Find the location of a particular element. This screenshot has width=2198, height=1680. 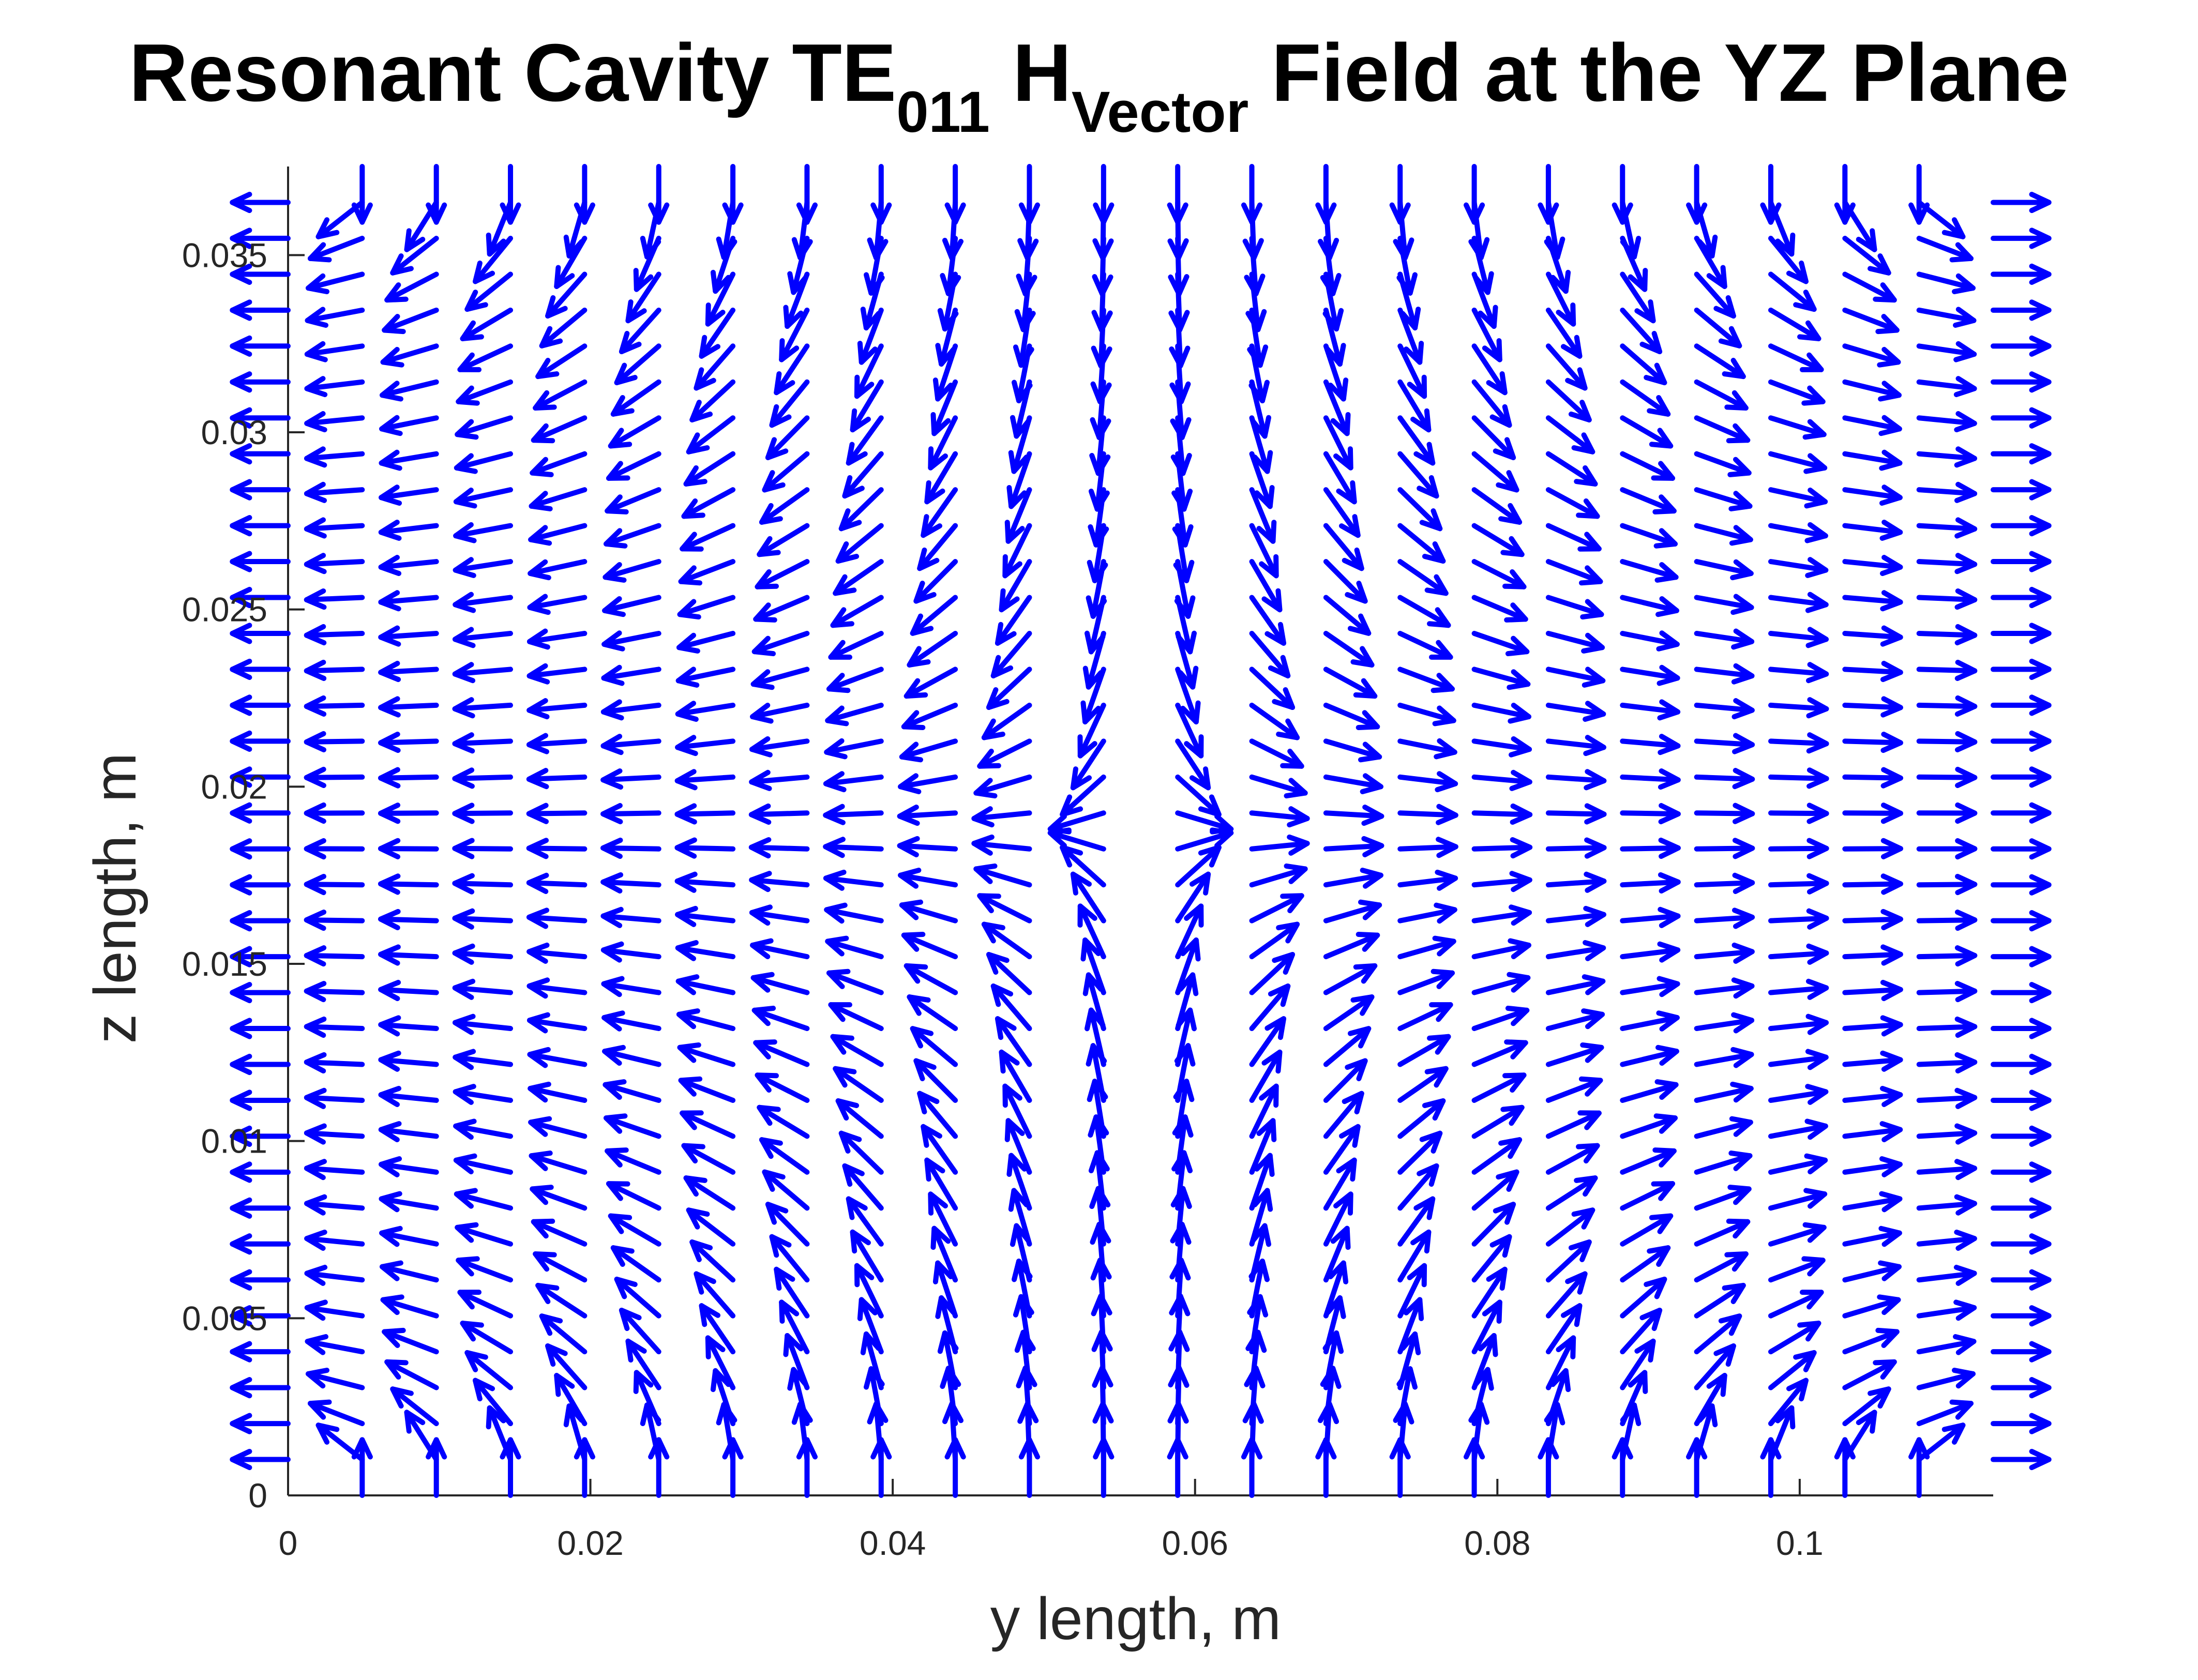

x-axis-label: y length, m is located at coordinates (1136, 1619).